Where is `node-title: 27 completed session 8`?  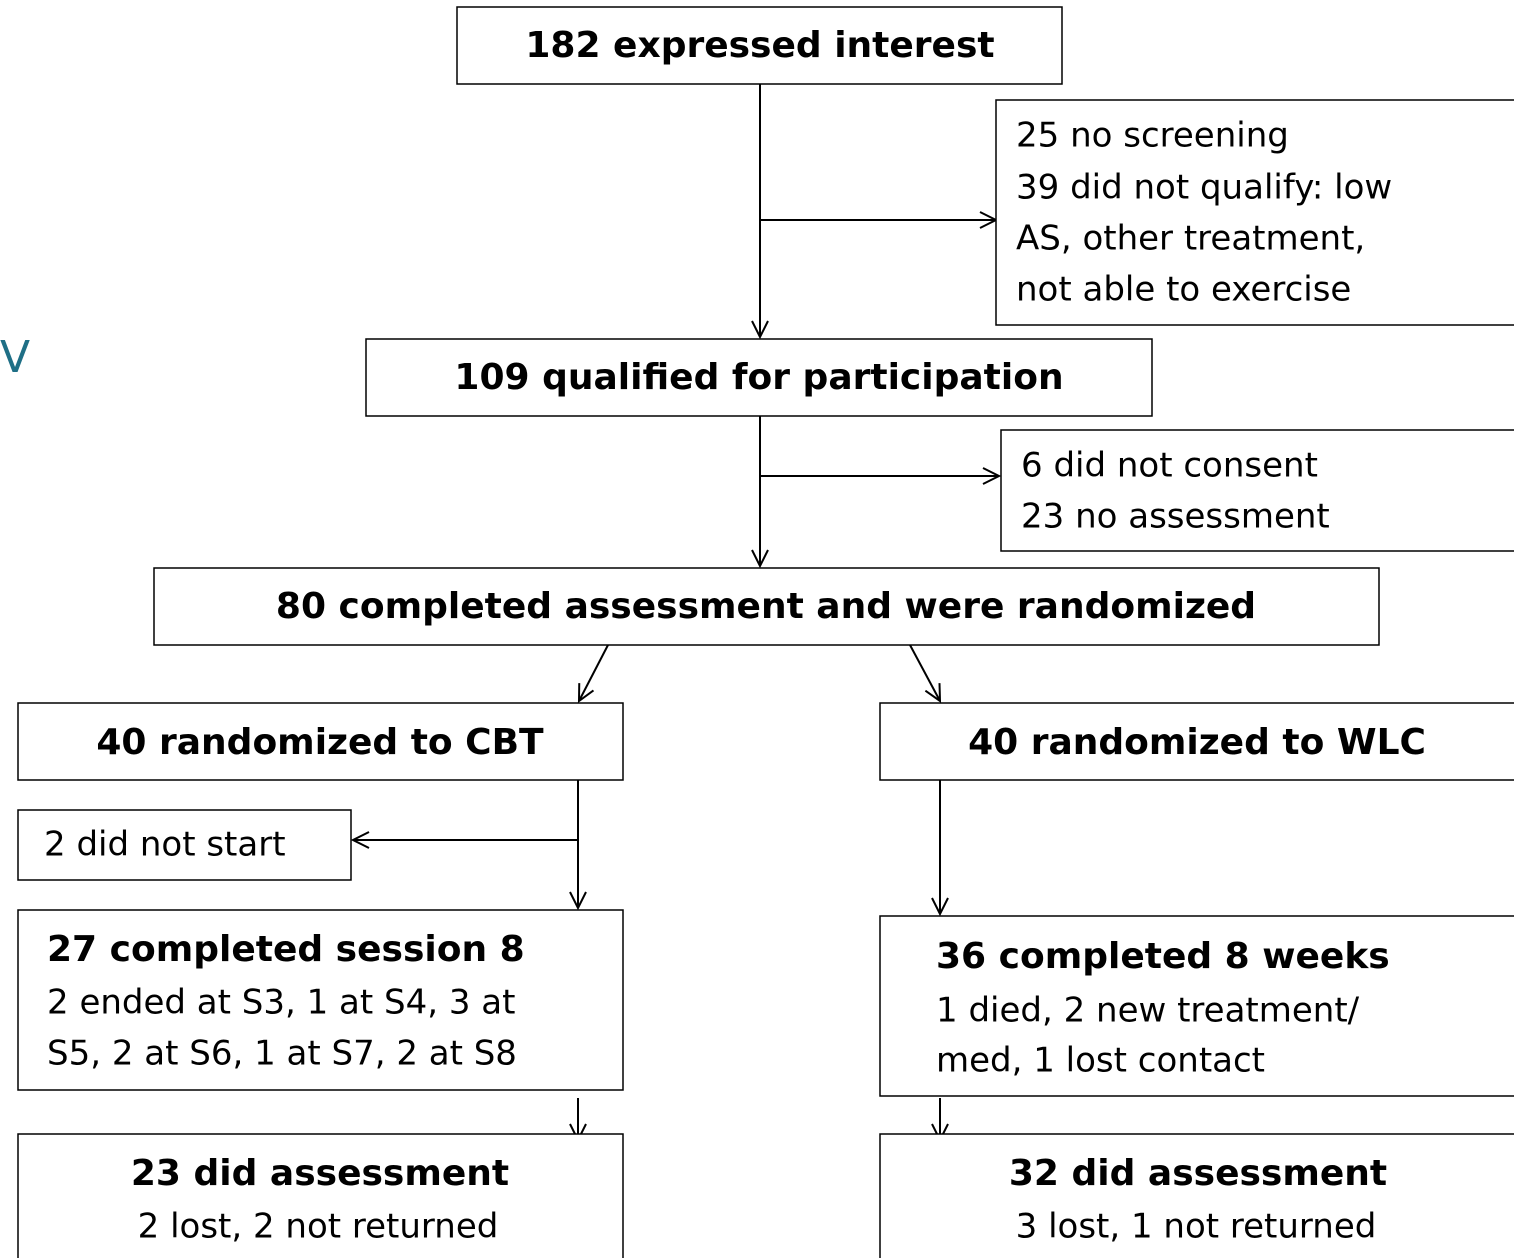 node-title: 27 completed session 8 is located at coordinates (286, 949).